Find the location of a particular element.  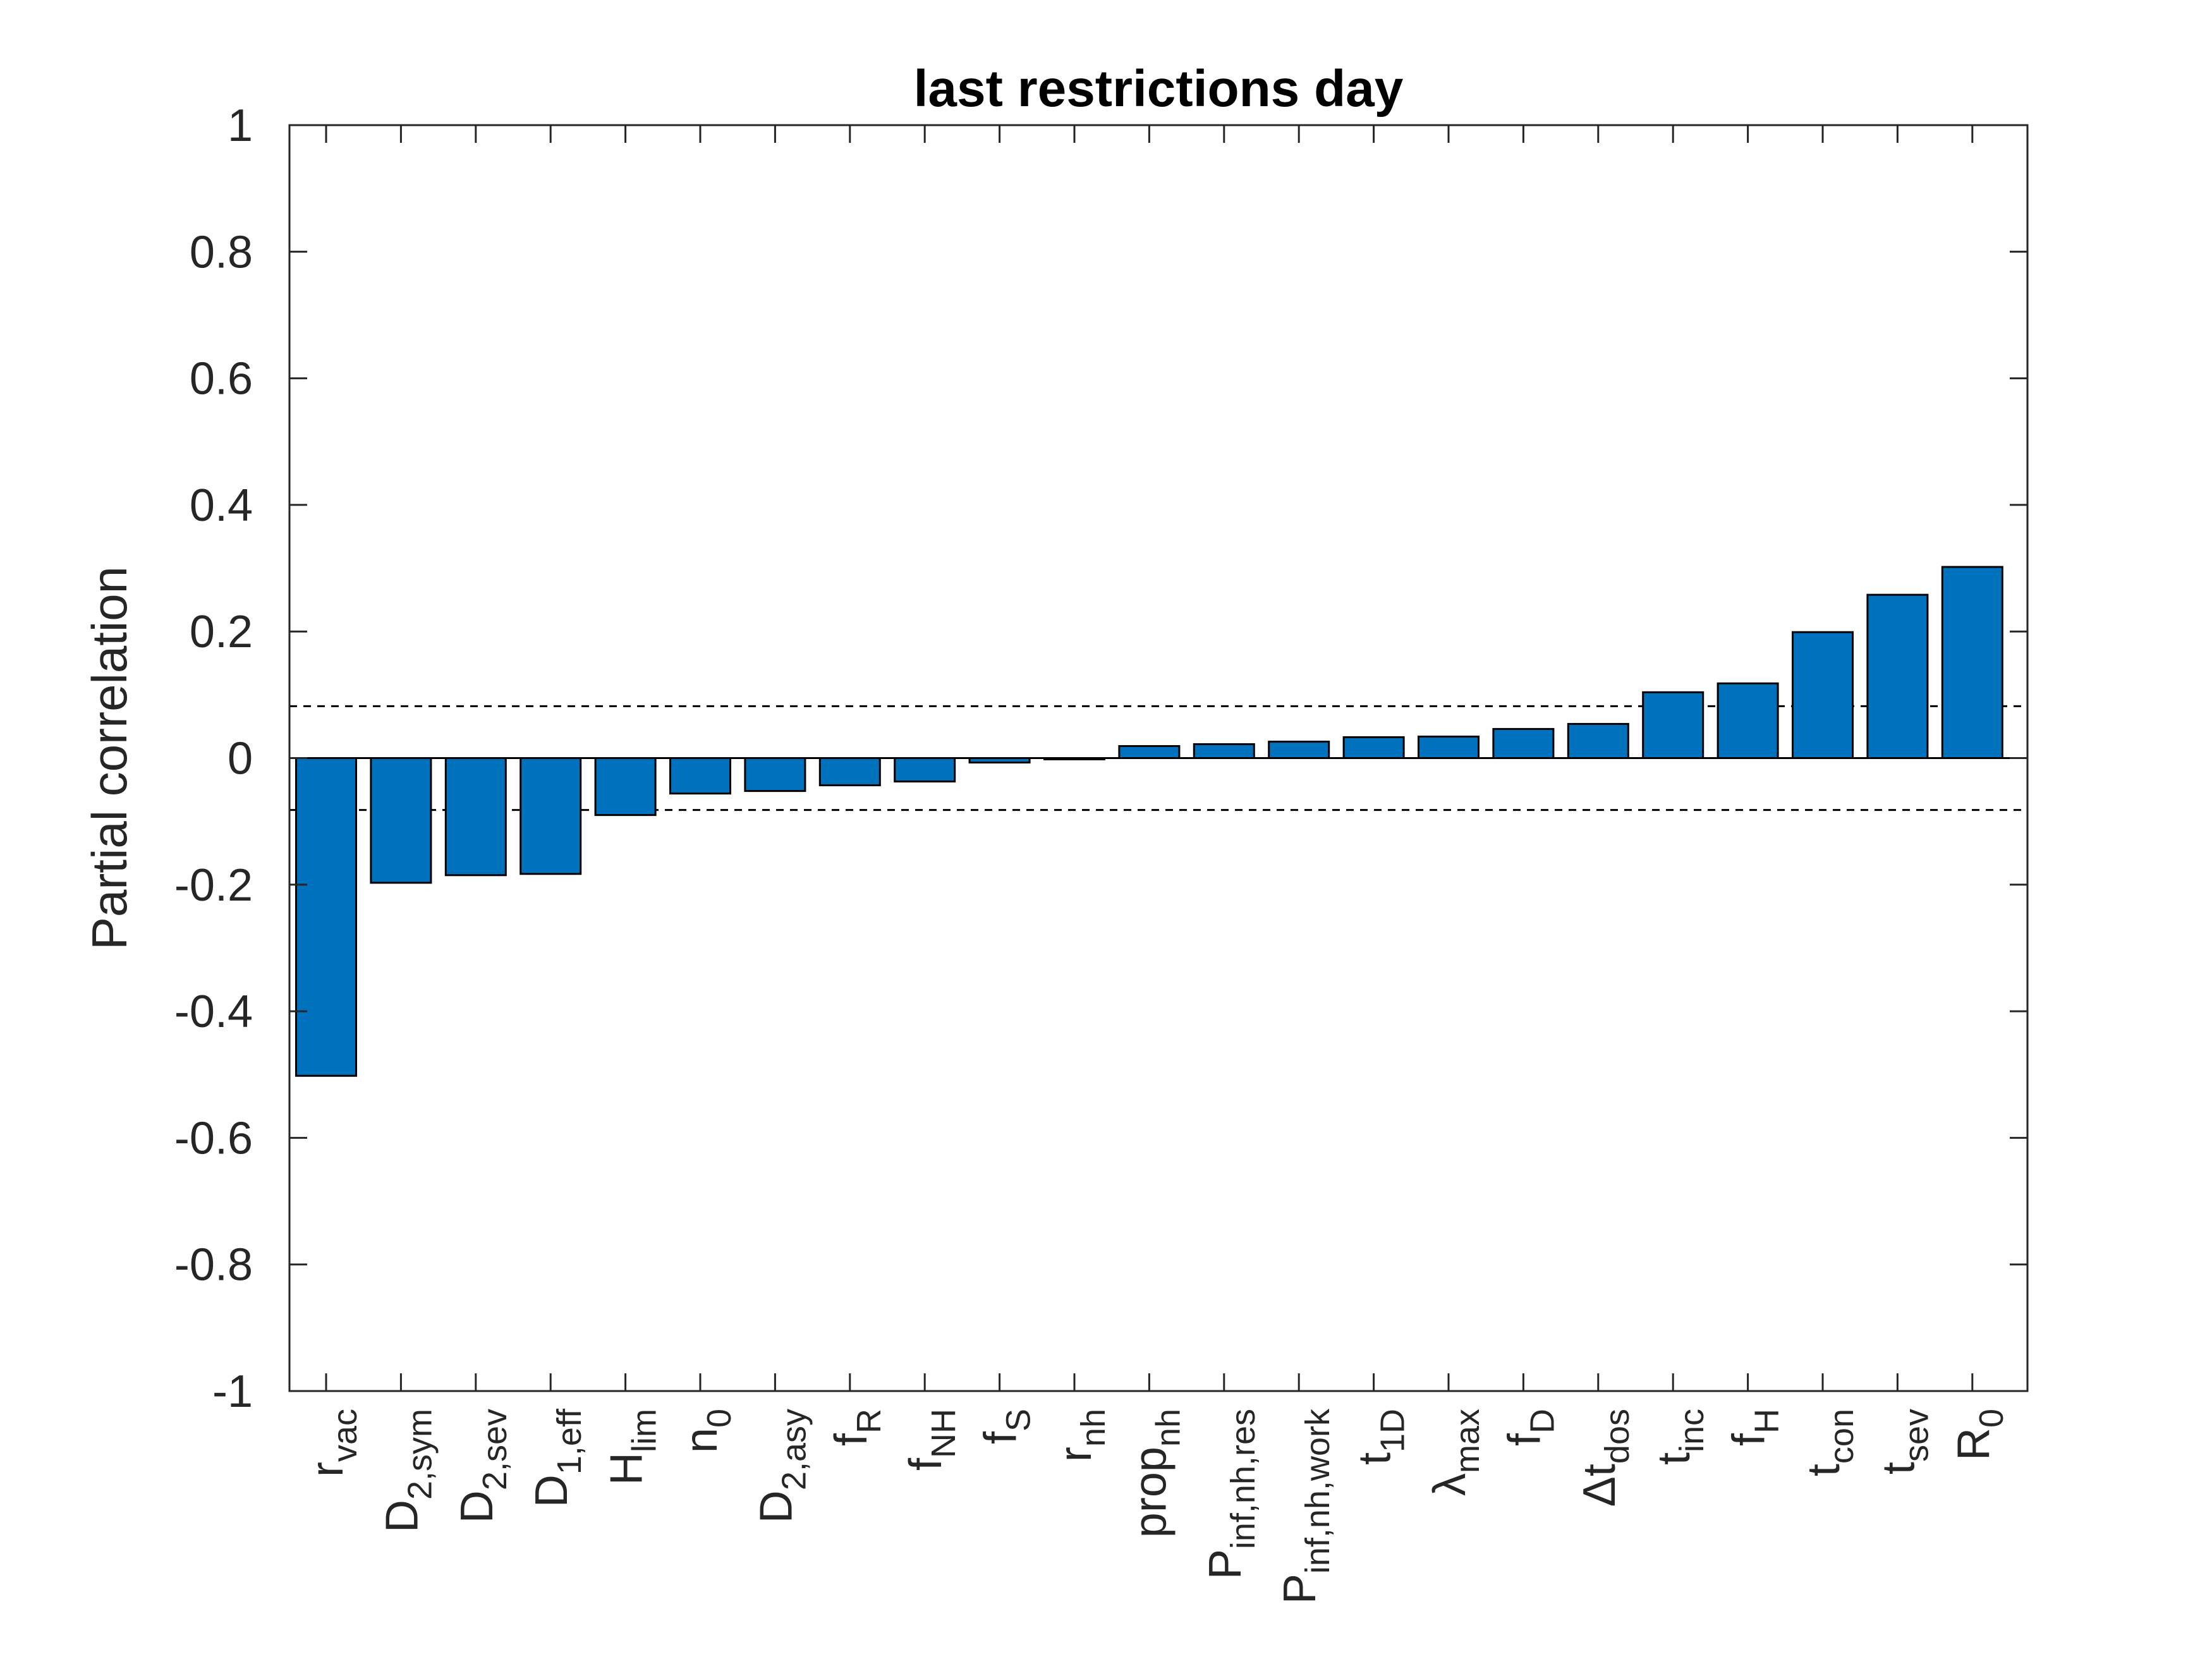

x-tick-label: t1D is located at coordinates (1381, 1437).